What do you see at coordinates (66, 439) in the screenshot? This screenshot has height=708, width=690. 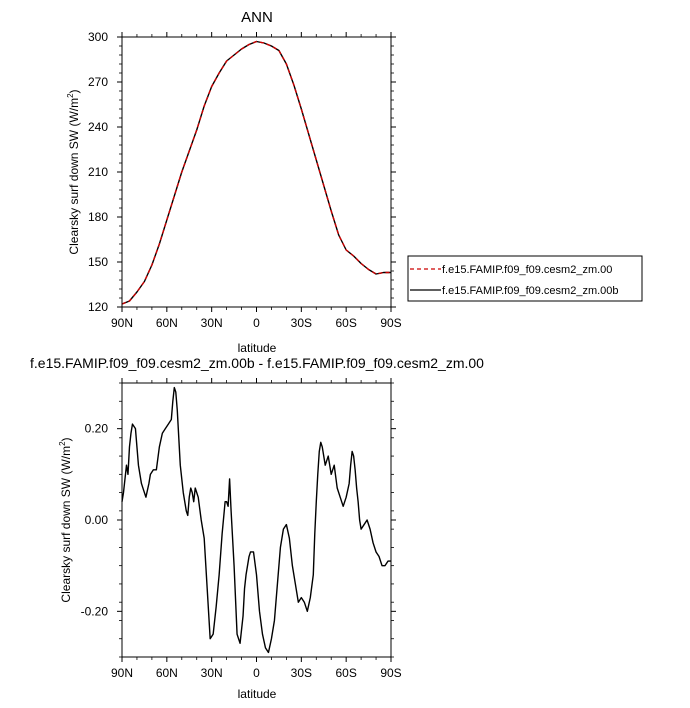 I see `bottom-y-axis-label-close: )` at bounding box center [66, 439].